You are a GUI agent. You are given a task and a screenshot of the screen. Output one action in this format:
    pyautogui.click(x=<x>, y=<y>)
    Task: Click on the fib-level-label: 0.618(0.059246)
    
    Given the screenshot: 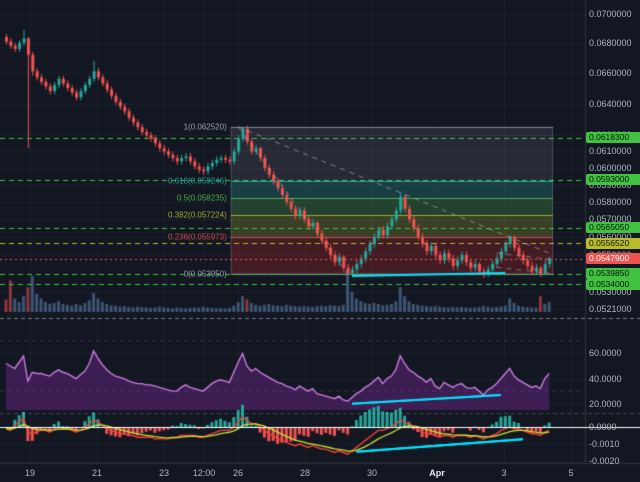 What is the action you would take?
    pyautogui.click(x=197, y=181)
    